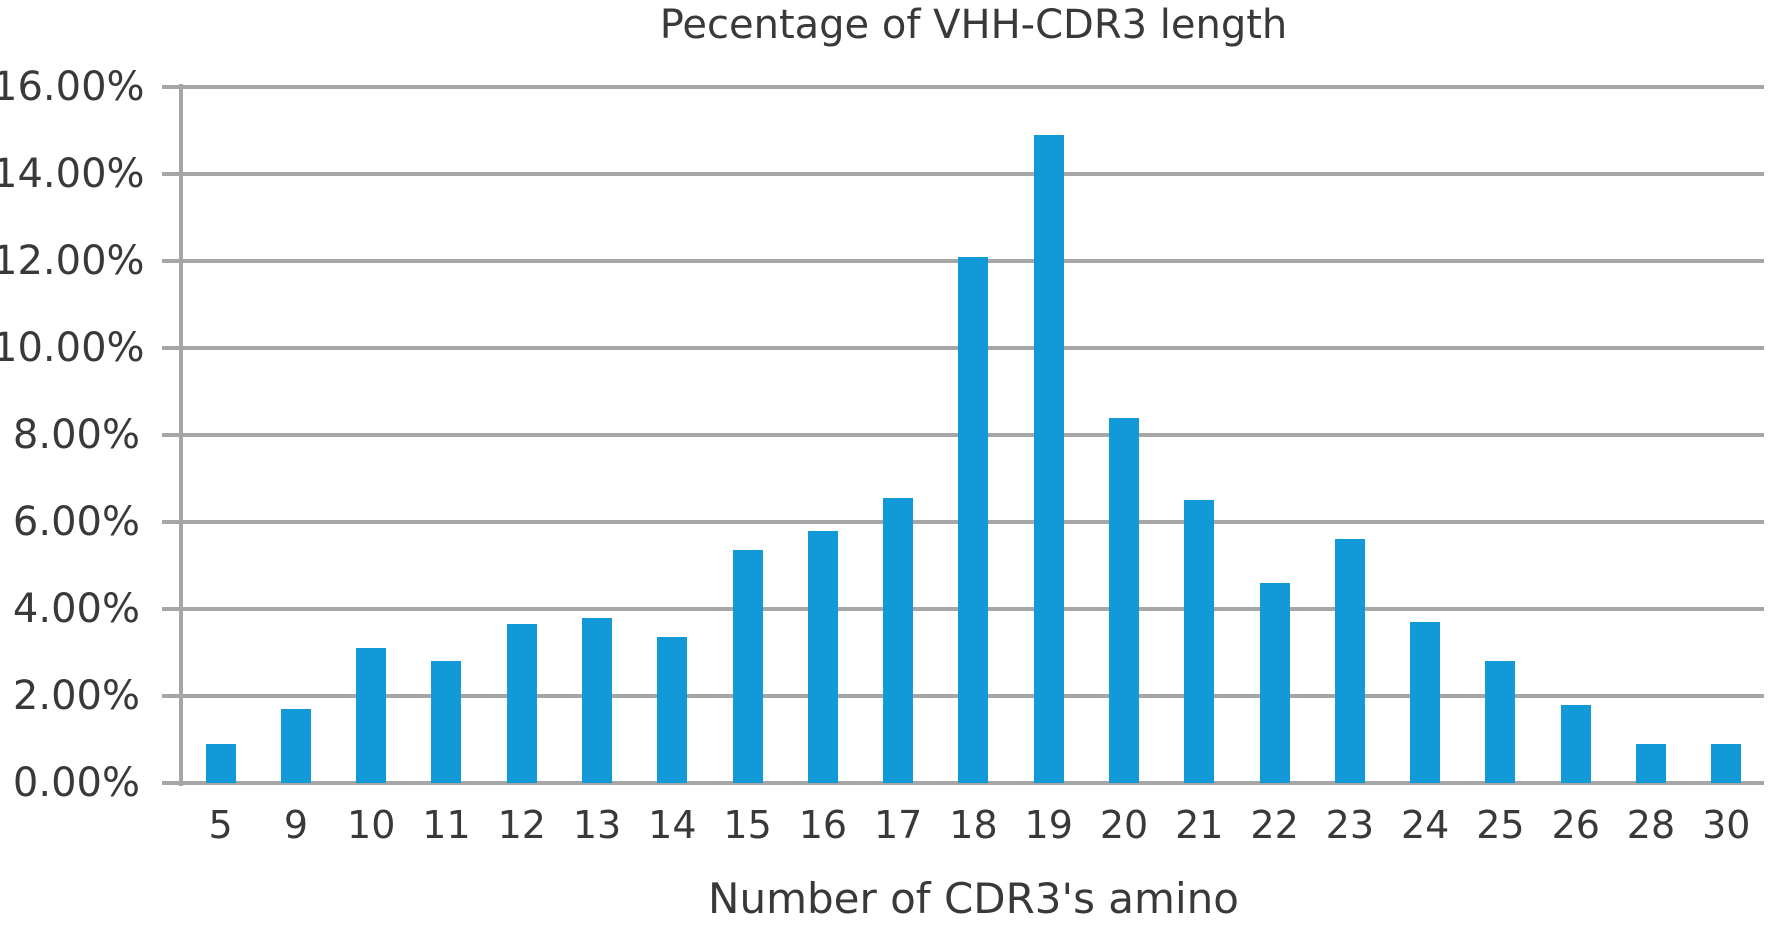  Describe the element at coordinates (72, 174) in the screenshot. I see `y-axis-tick-label: 14.00%` at that location.